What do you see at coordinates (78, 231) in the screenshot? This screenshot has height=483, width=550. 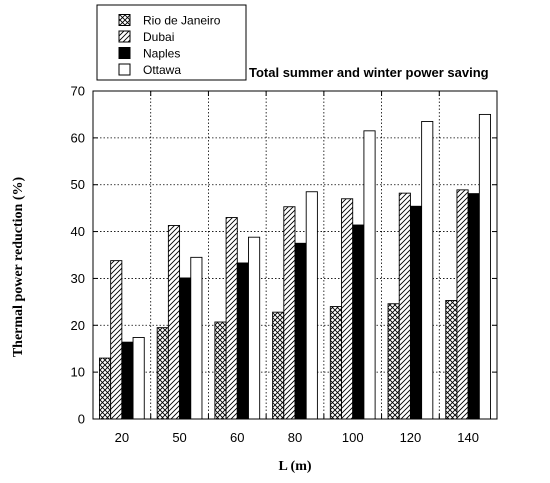 I see `y-tick-label: 40` at bounding box center [78, 231].